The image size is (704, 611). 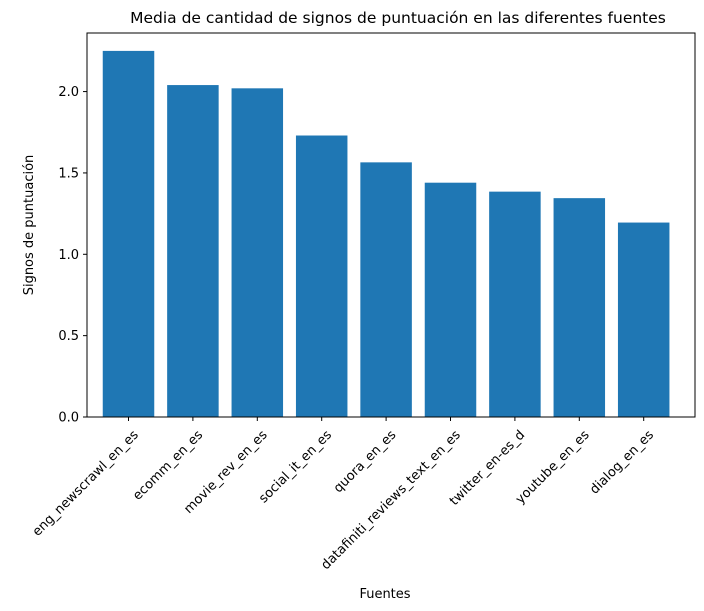 I want to click on y-tick-label: 2.0, so click(x=68, y=92).